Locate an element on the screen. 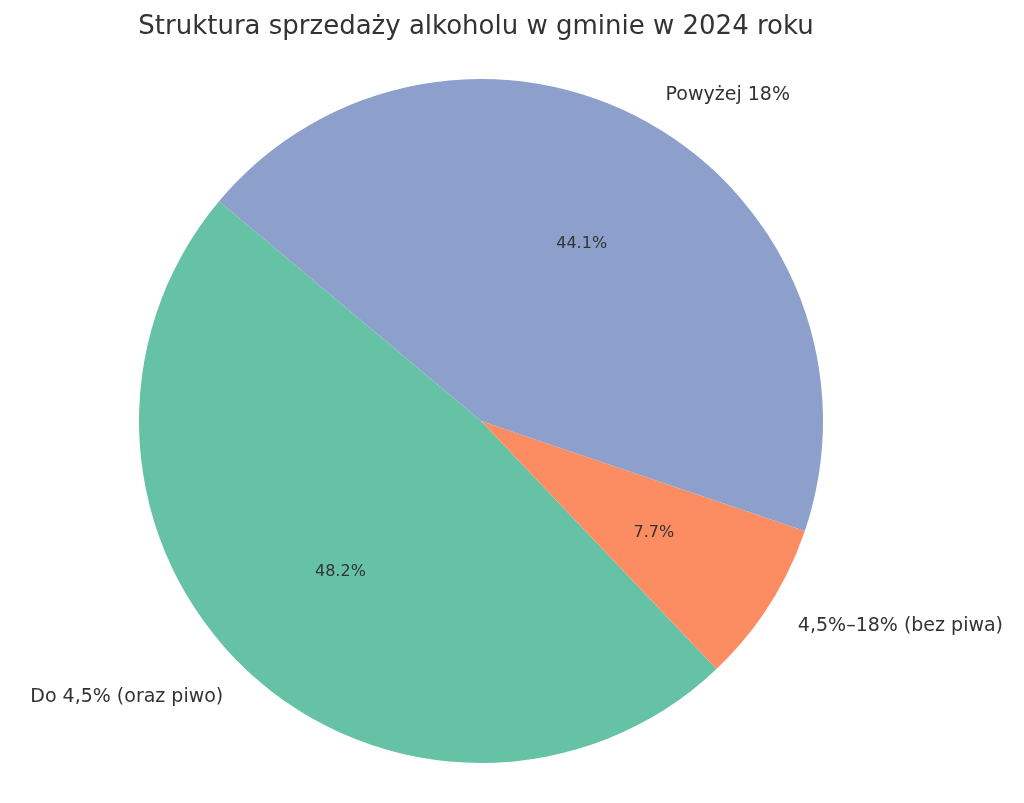 The width and height of the screenshot is (1024, 803). slice-label: 4,5%–18% (bez piwa) is located at coordinates (900, 623).